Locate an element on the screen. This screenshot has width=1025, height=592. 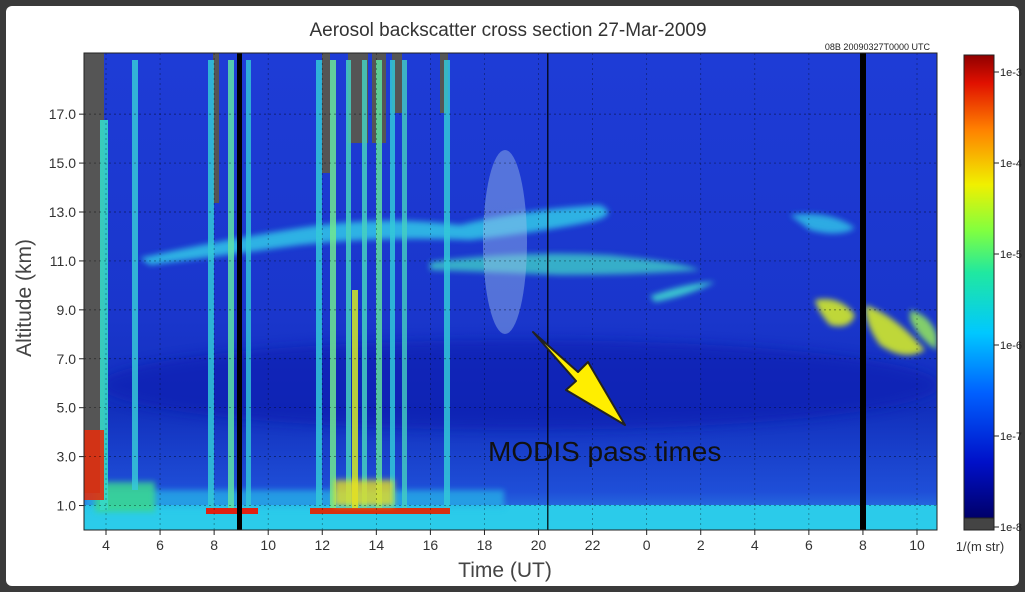
y-tick-label: 13.0 is located at coordinates (62, 212).